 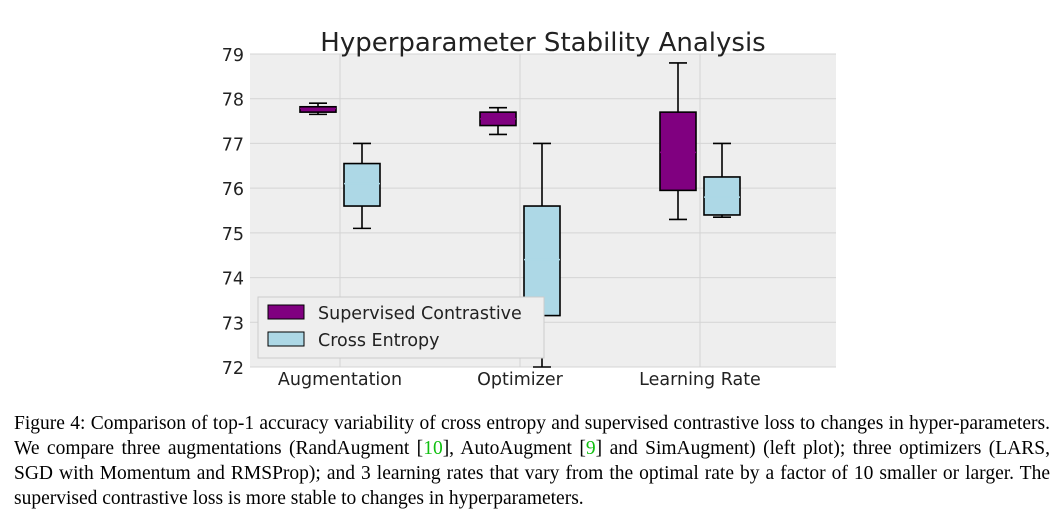 I want to click on y-tick-label: 72, so click(x=233, y=369).